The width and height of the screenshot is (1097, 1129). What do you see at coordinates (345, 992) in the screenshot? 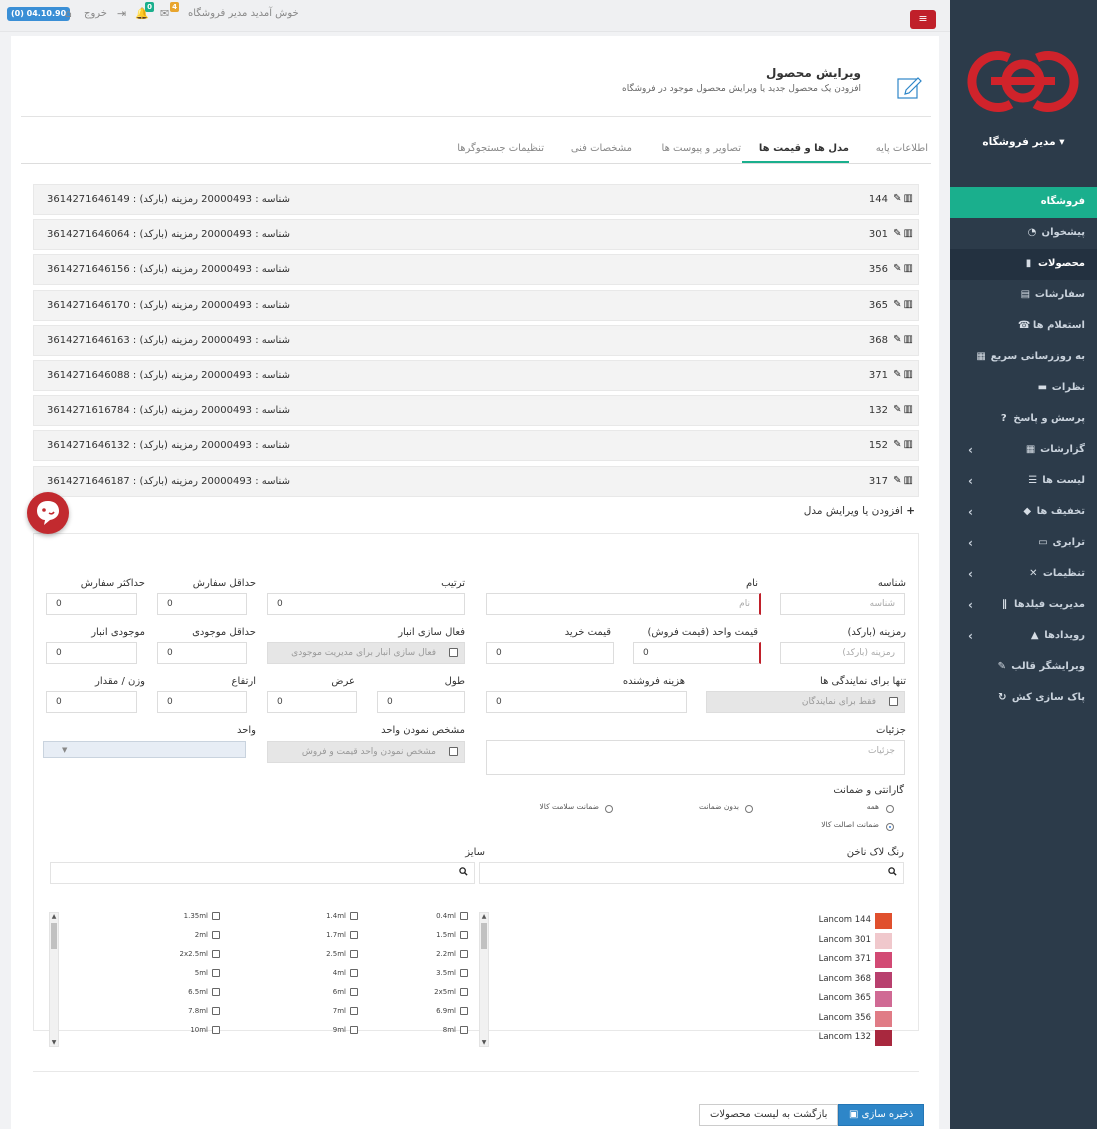
I see `size-option: 6ml` at bounding box center [345, 992].